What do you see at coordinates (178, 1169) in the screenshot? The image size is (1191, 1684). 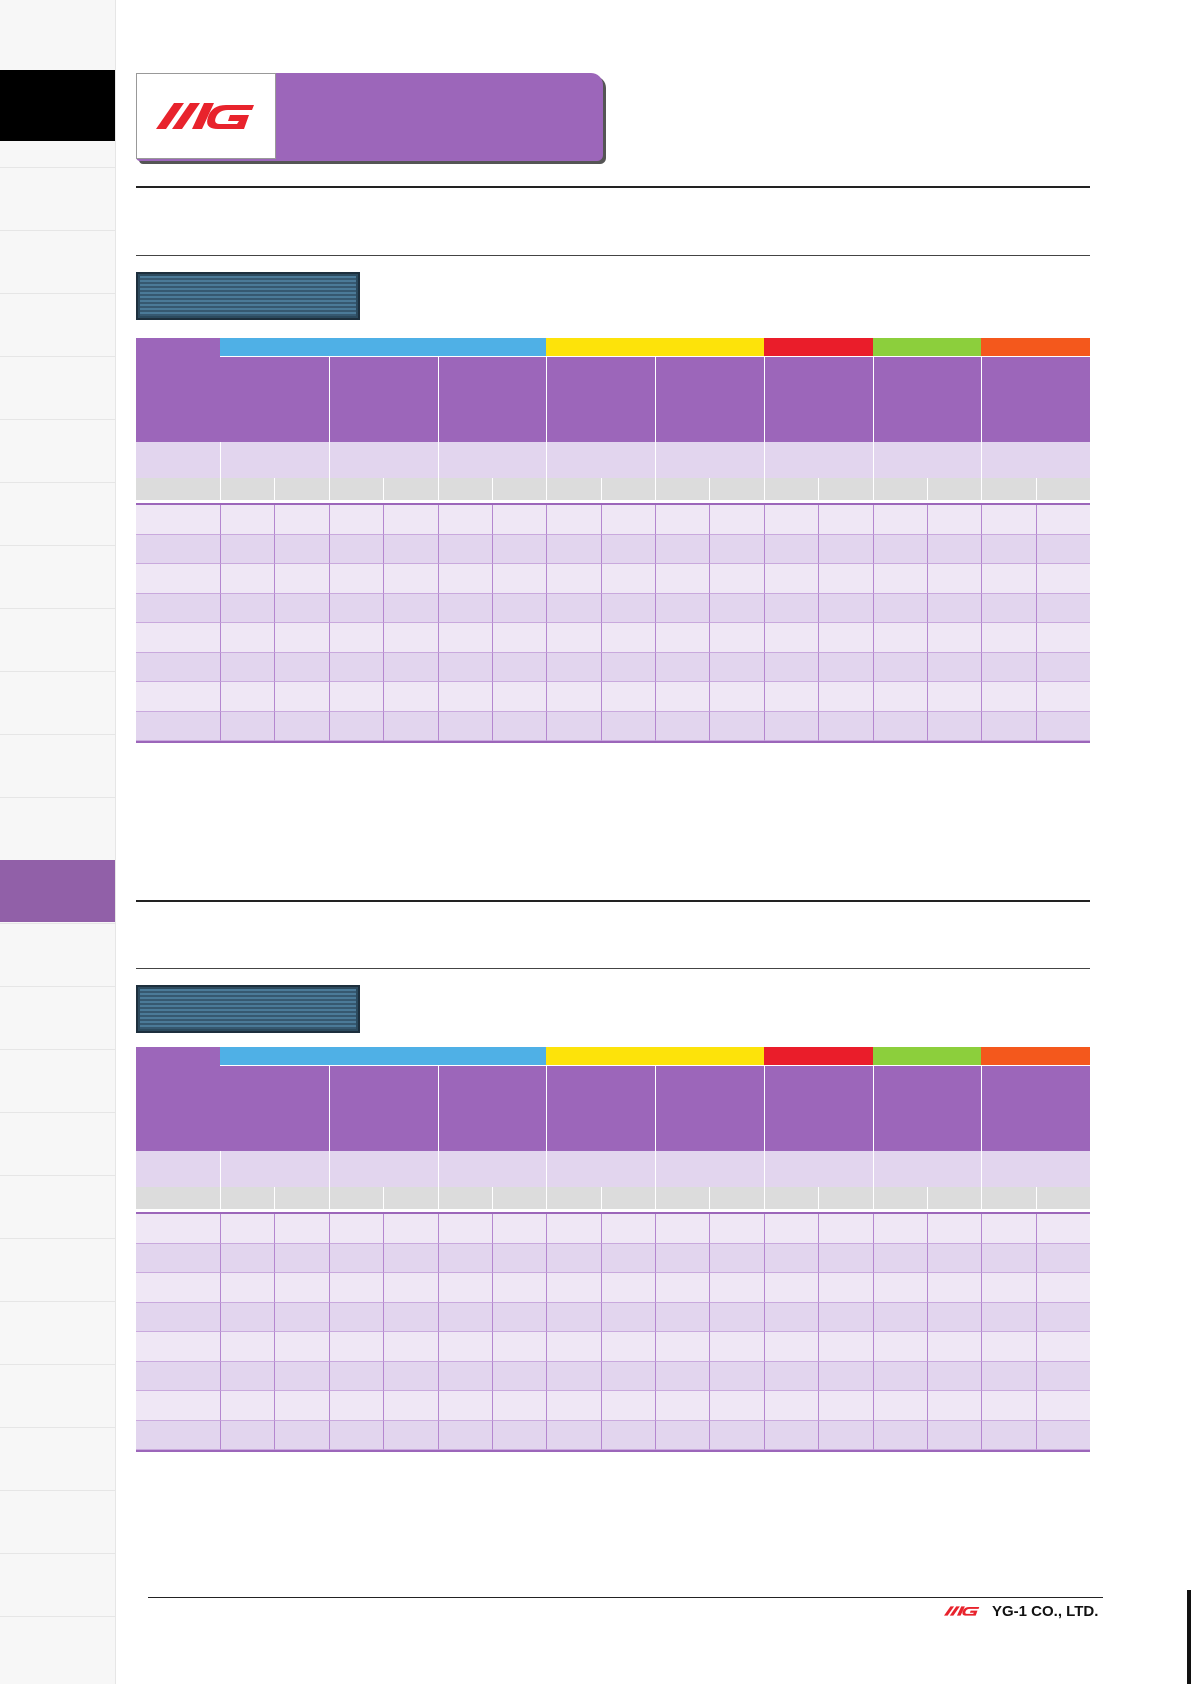 I see `table-corner-subheader` at bounding box center [178, 1169].